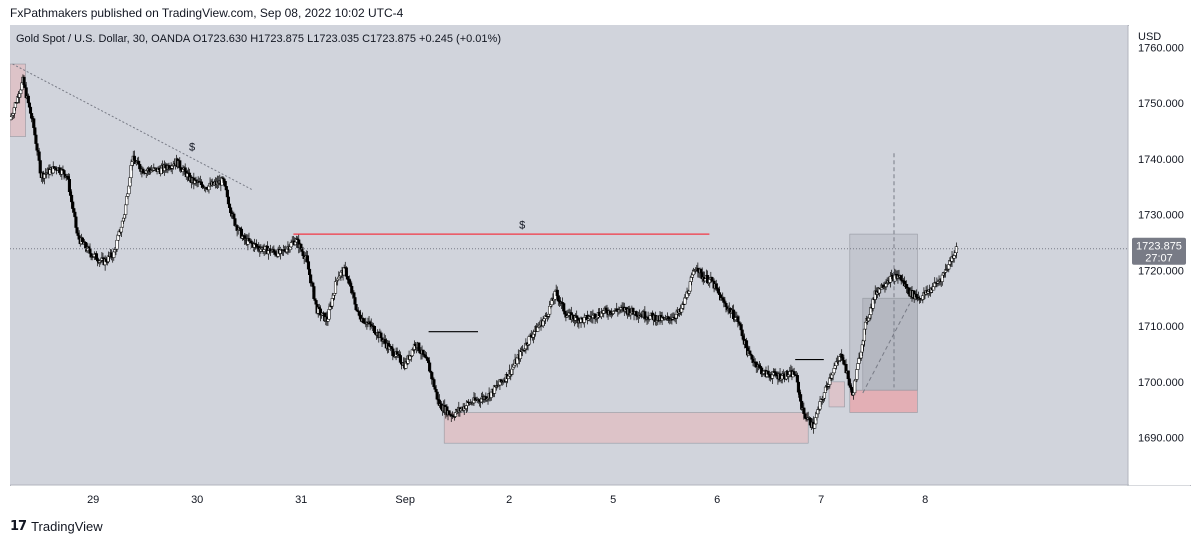 This screenshot has width=1200, height=545. What do you see at coordinates (1161, 104) in the screenshot?
I see `y-tick-label: 1750.000` at bounding box center [1161, 104].